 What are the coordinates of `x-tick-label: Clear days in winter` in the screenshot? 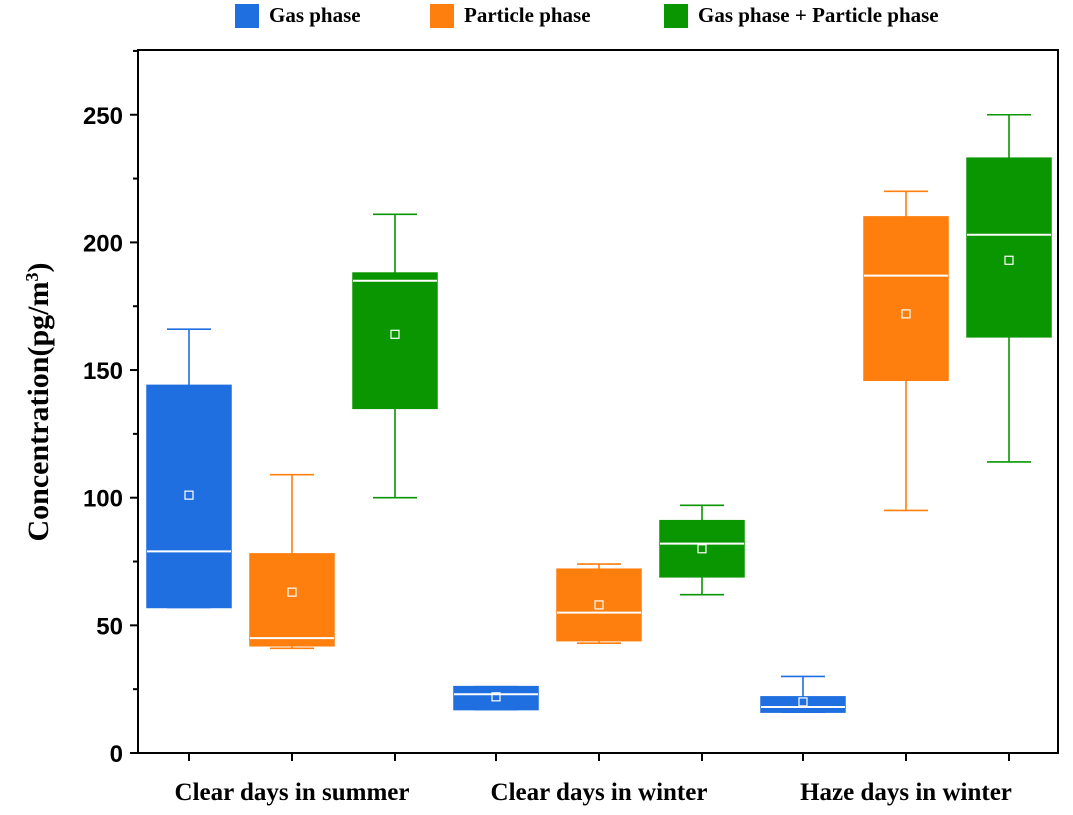 It's located at (599, 792).